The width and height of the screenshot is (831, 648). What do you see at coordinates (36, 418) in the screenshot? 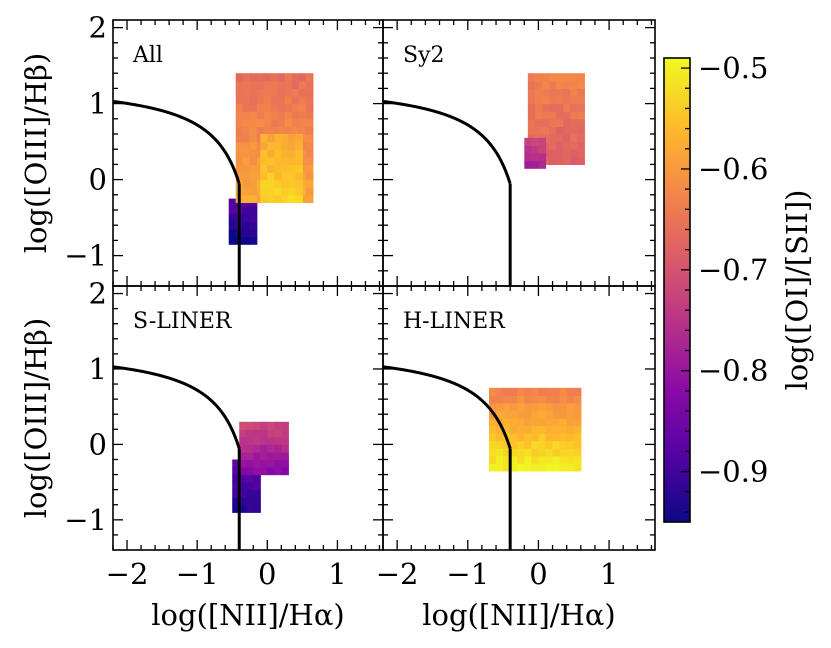
I see `y-axis-label-bottom: log([OIII]/Hβ)` at bounding box center [36, 418].